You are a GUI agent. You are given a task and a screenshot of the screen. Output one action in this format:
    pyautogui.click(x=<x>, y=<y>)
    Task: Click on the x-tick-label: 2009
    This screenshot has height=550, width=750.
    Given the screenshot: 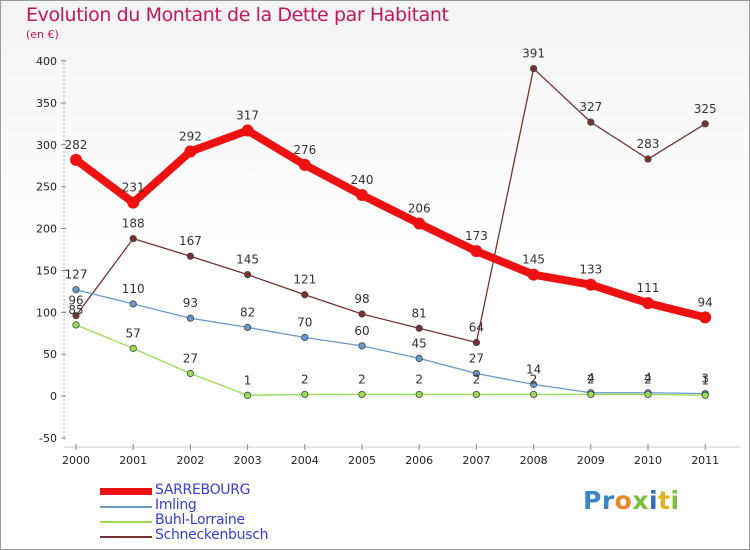 What is the action you would take?
    pyautogui.click(x=591, y=460)
    